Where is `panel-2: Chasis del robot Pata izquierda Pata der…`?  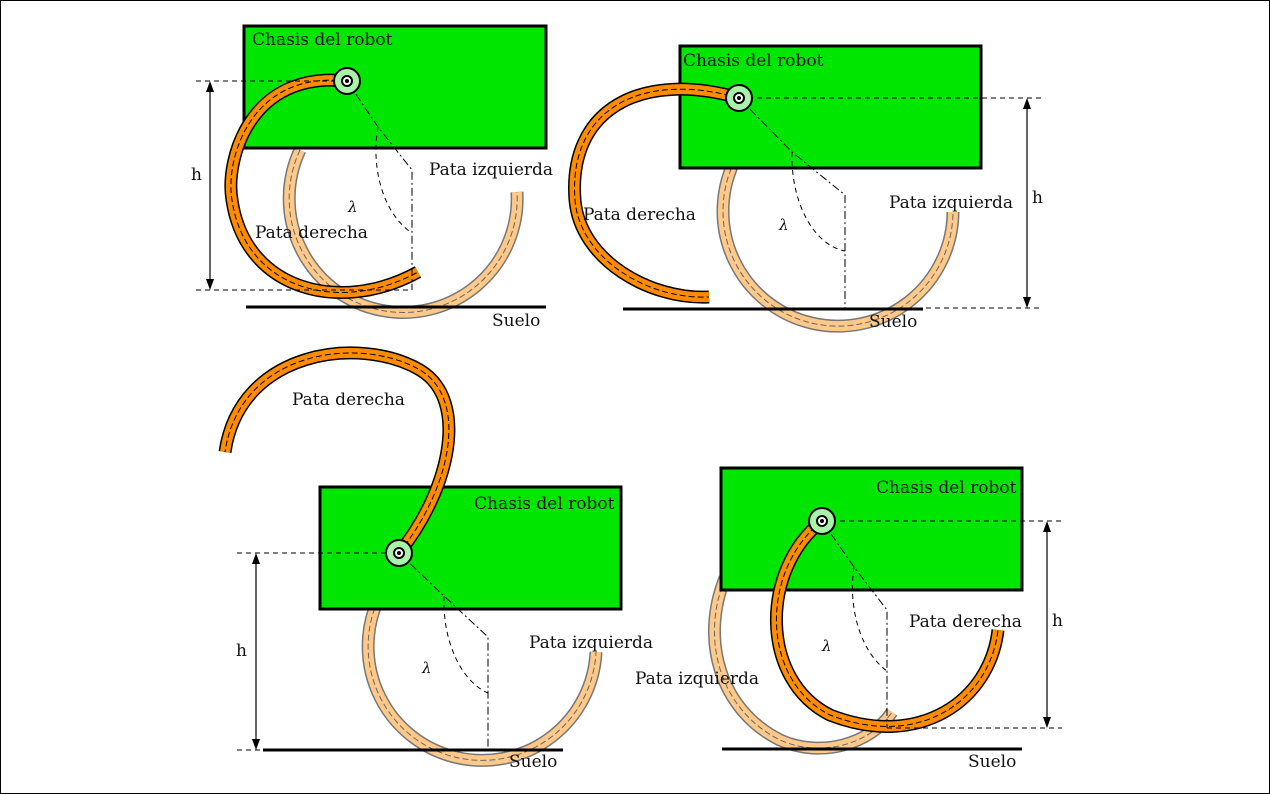
panel-2: Chasis del robot Pata izquierda Pata der… is located at coordinates (805, 188).